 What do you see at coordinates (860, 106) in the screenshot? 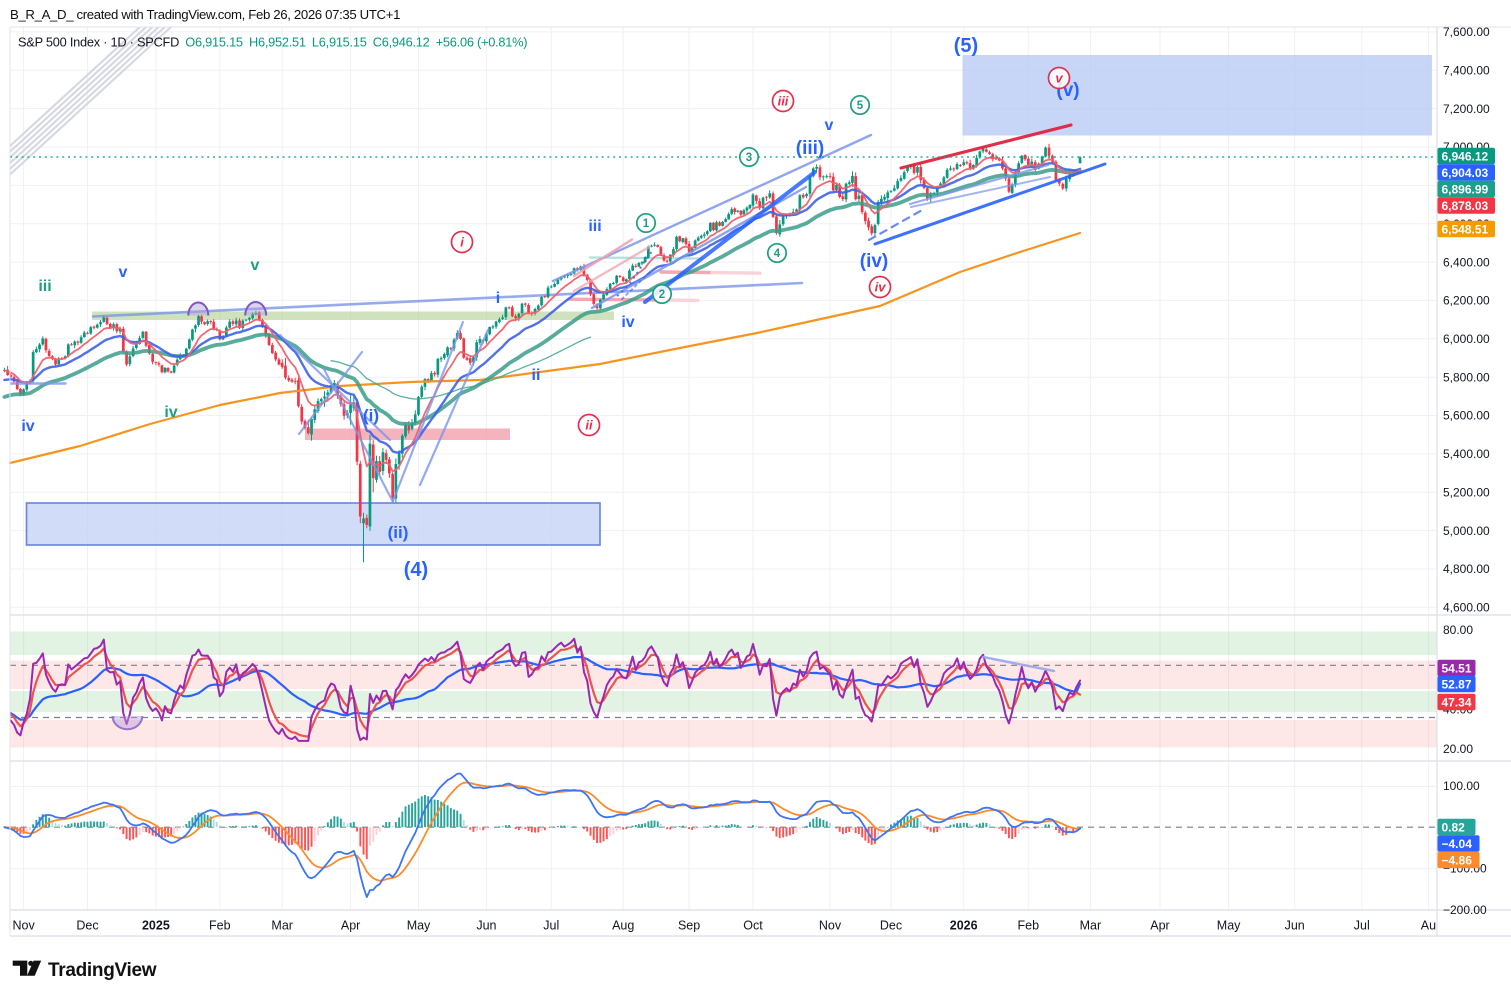
I see `svg-text: 5` at bounding box center [860, 106].